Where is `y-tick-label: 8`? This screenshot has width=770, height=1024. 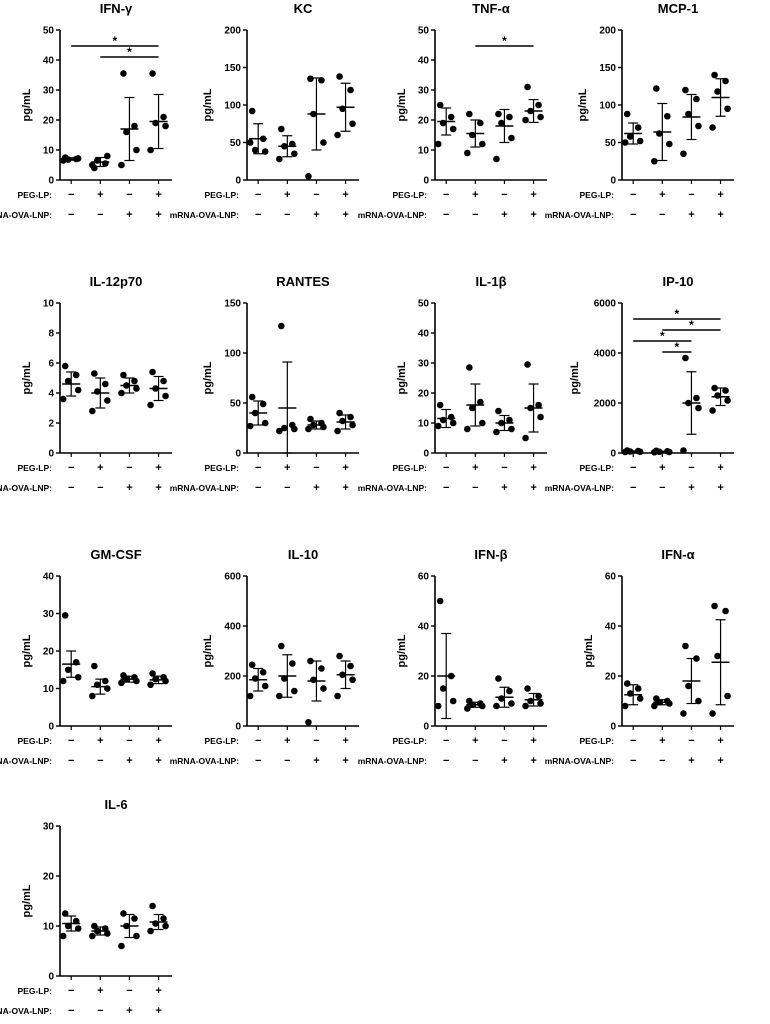
y-tick-label: 8 is located at coordinates (51, 334).